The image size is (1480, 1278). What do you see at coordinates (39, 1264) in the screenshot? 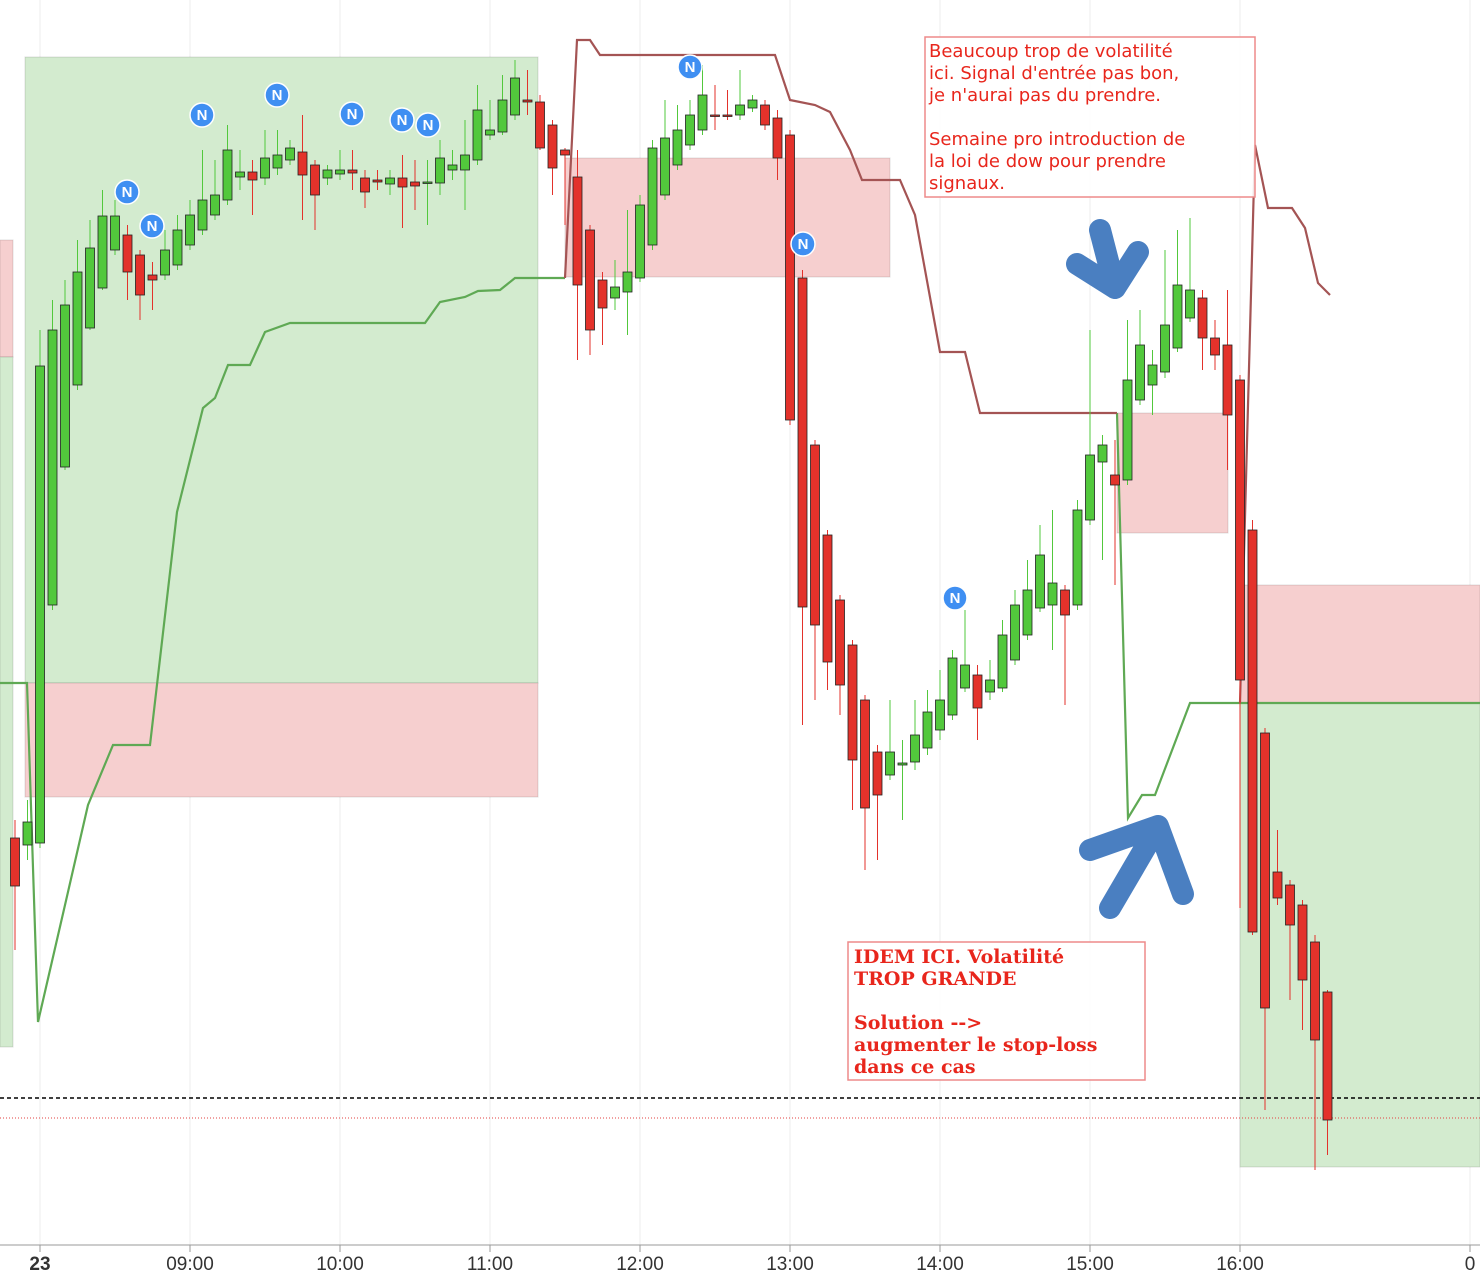
I see `x-tick-label: 23` at bounding box center [39, 1264].